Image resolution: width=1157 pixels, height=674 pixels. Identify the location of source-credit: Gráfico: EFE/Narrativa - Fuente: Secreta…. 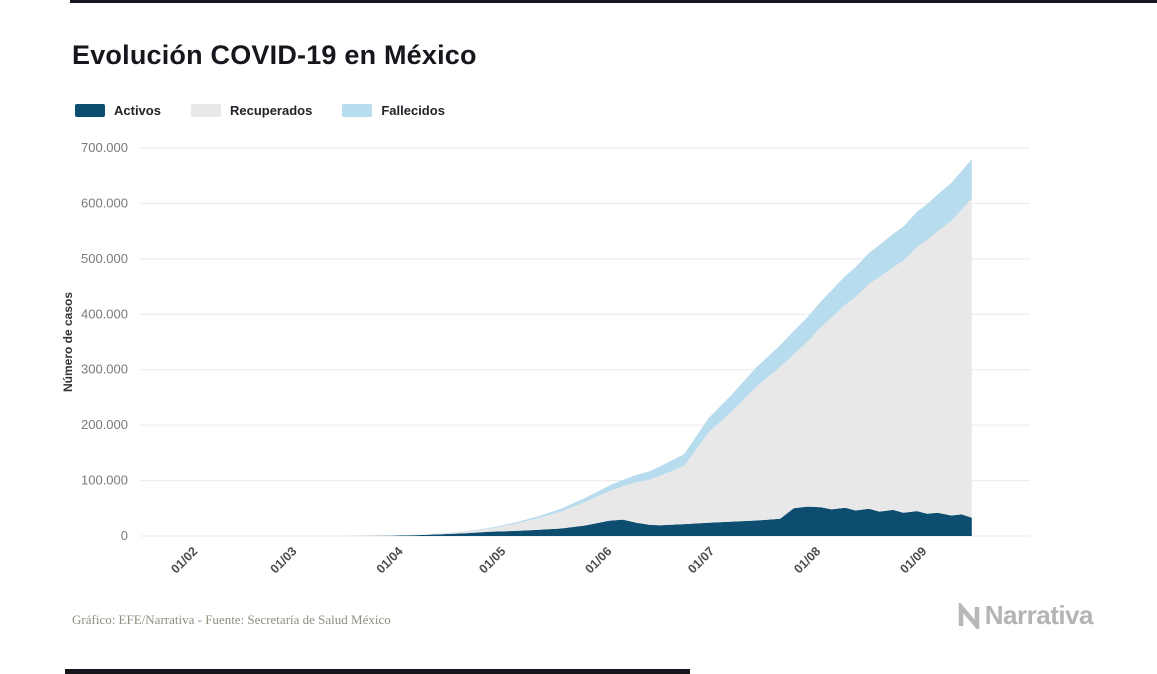
(231, 619).